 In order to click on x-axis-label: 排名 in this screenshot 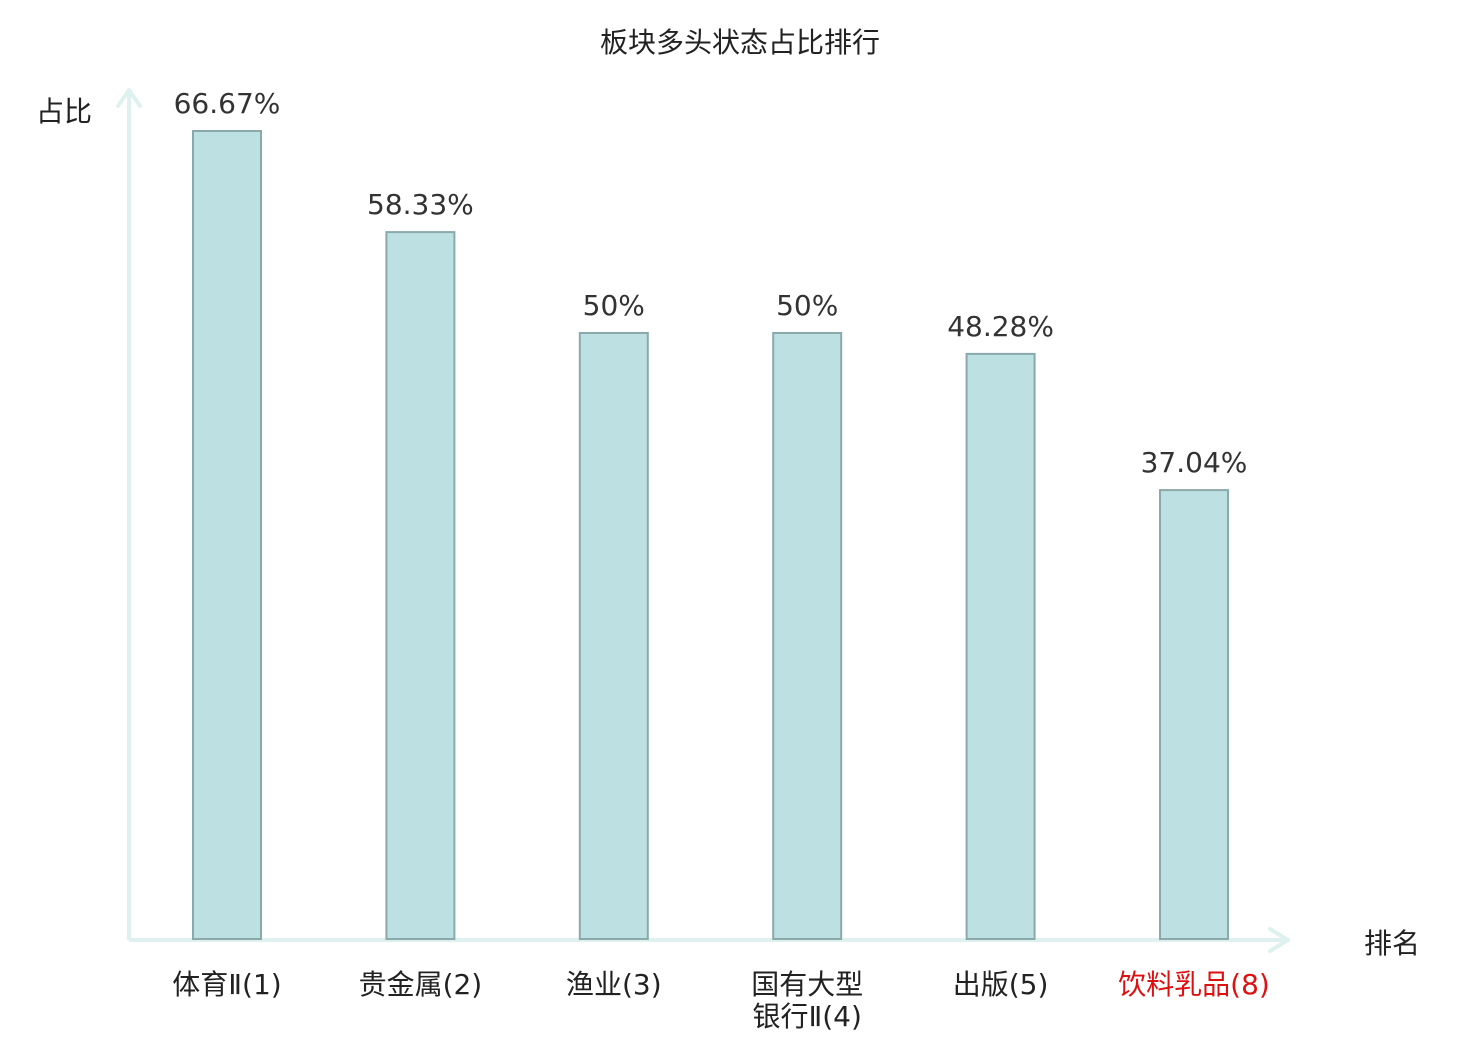, I will do `click(1392, 943)`.